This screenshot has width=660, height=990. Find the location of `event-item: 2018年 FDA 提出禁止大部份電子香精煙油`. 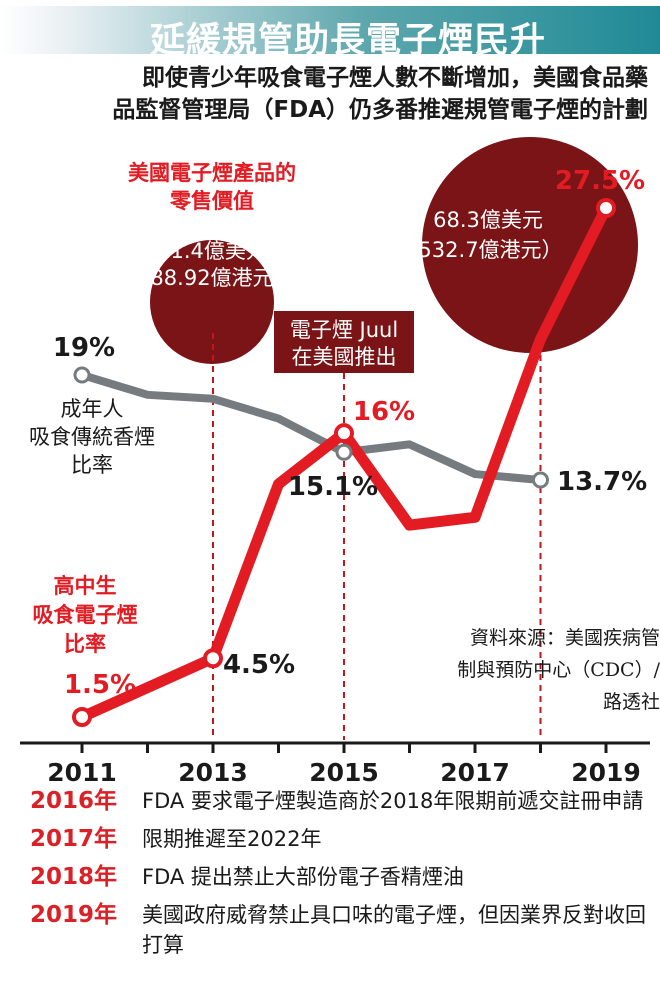

event-item: 2018年 FDA 提出禁止大部份電子香精煙油 is located at coordinates (342, 877).